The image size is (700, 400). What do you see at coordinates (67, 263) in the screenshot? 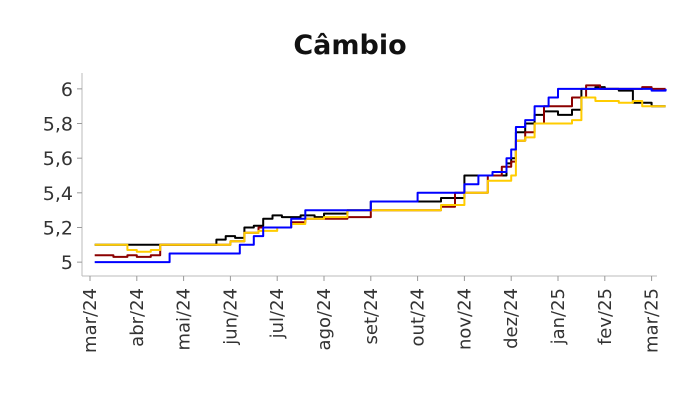
I see `y-tick-label: 5` at bounding box center [67, 263].